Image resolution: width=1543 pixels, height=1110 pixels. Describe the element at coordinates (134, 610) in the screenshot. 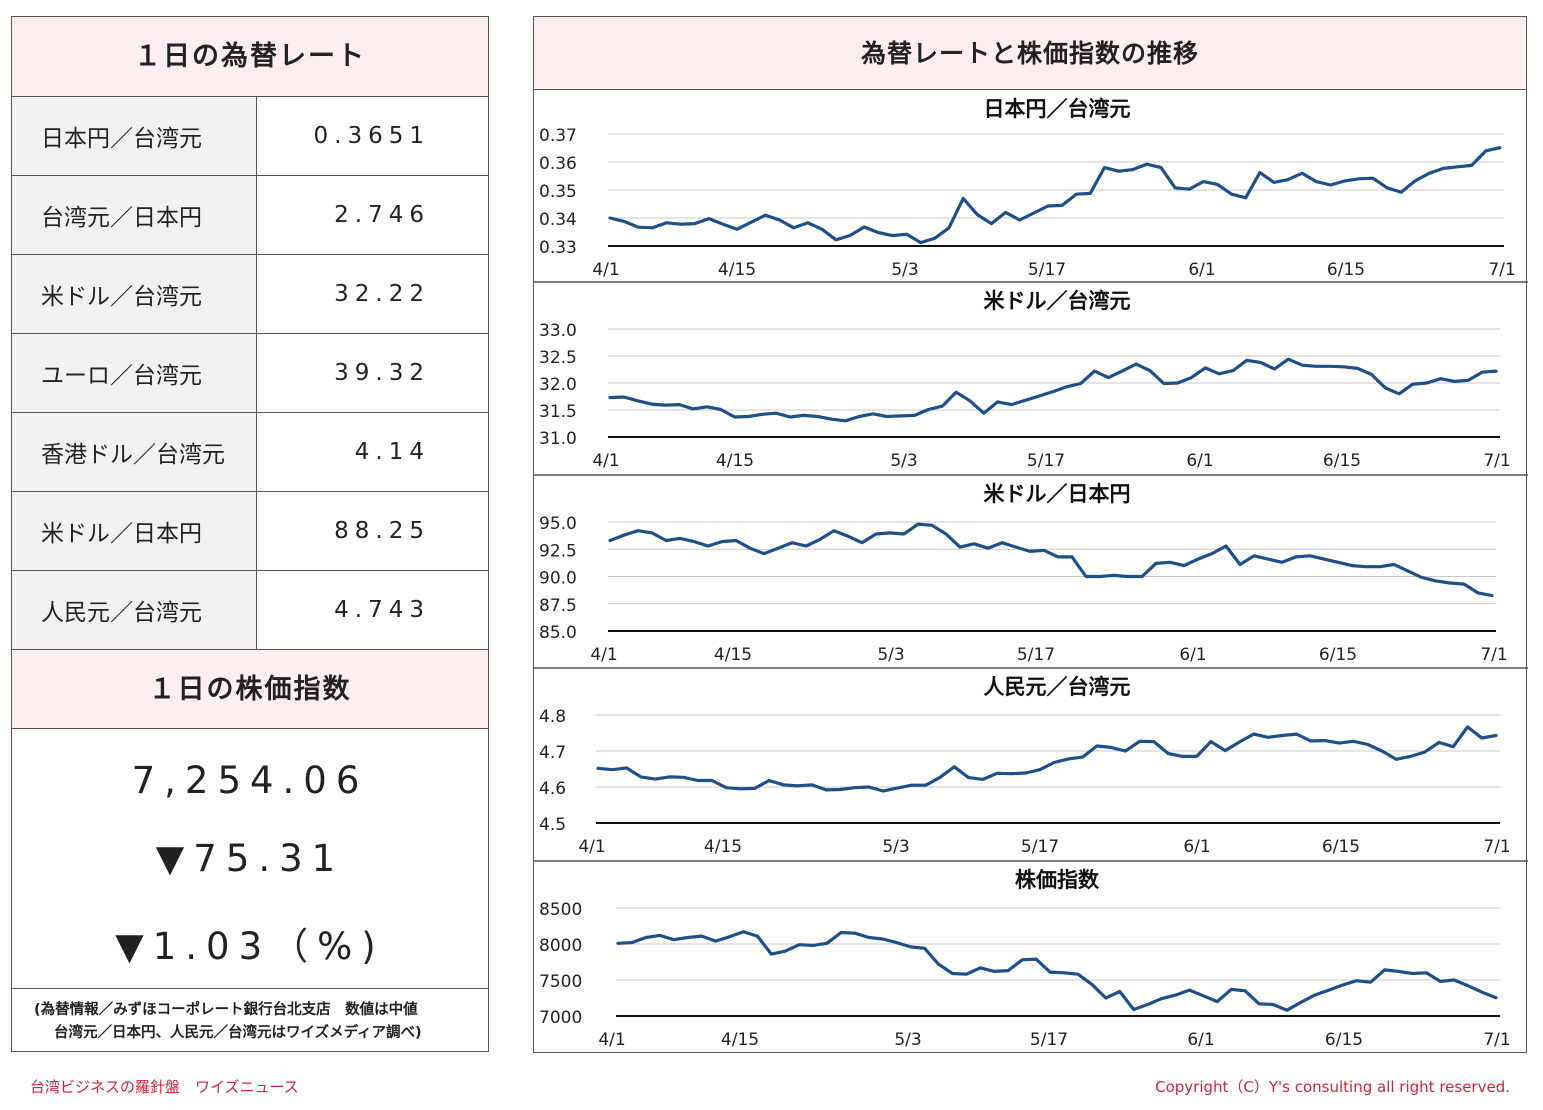

I see `rate-label: 人民元／台湾元` at that location.